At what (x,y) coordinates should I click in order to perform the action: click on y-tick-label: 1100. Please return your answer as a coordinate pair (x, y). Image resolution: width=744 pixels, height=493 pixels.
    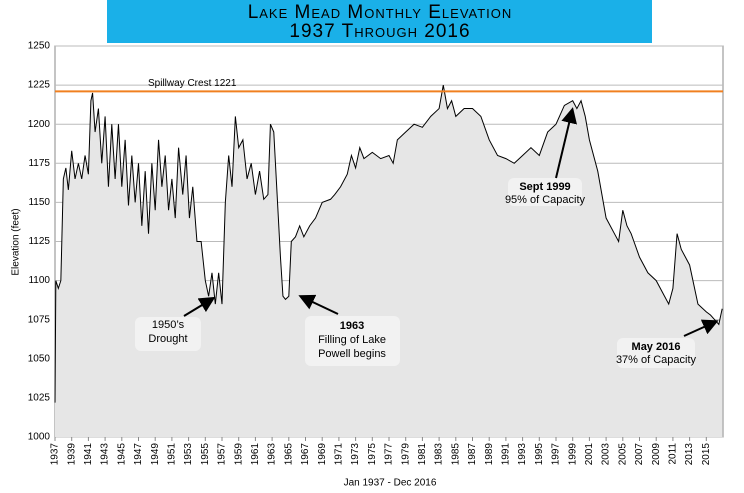
    Looking at the image, I should click on (39, 280).